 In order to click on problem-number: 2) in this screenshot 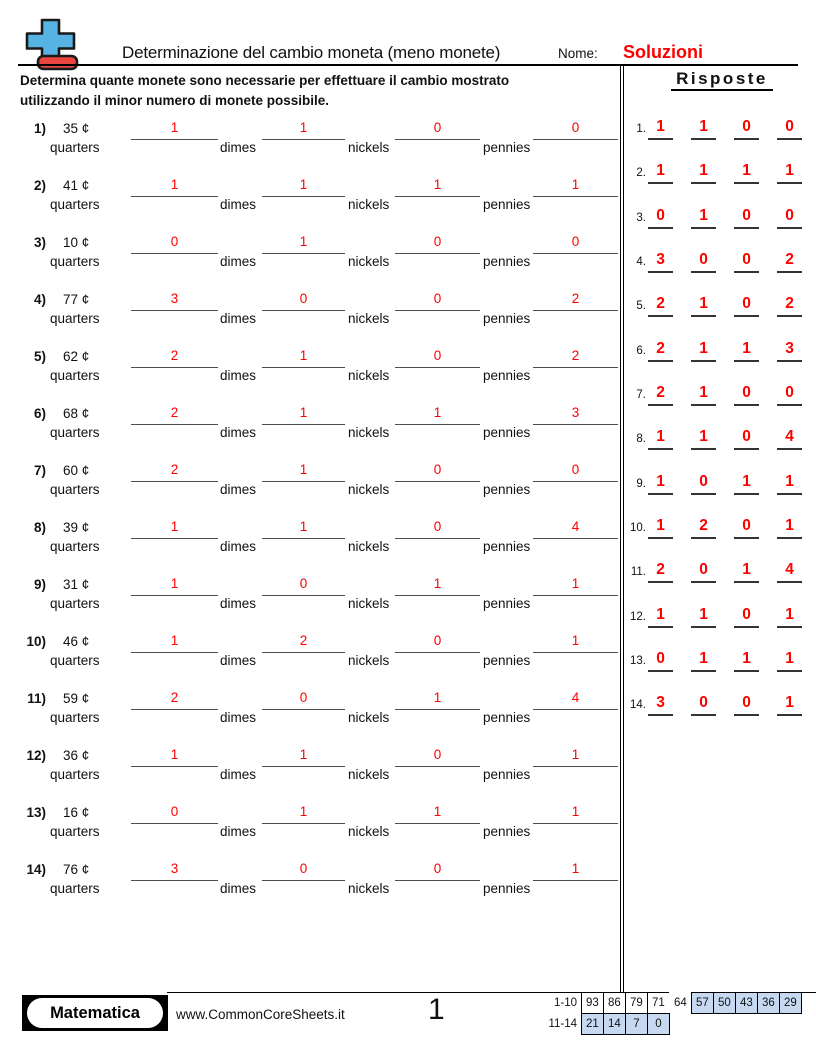, I will do `click(39, 185)`.